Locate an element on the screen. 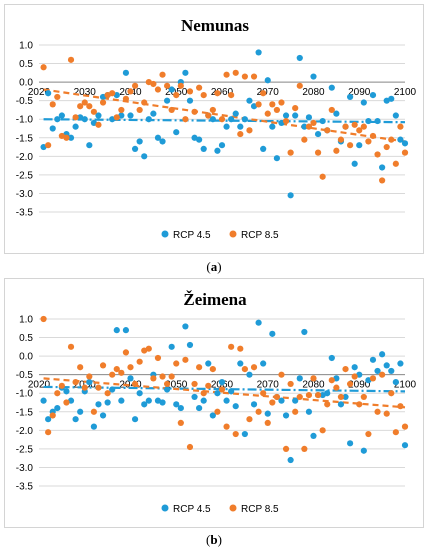  legend-label: RCP 4.5 is located at coordinates (192, 509).